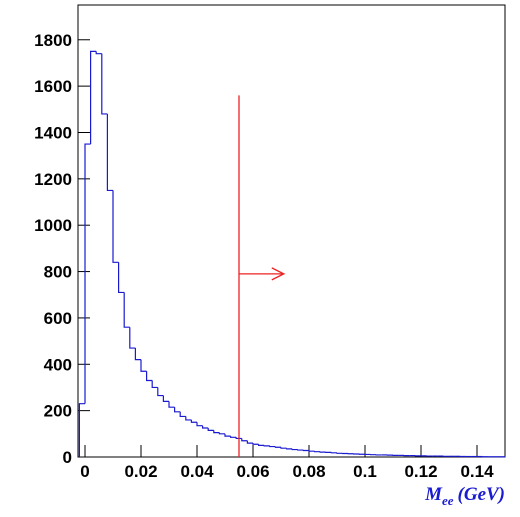  What do you see at coordinates (448, 500) in the screenshot?
I see `x-label-subscript: ee` at bounding box center [448, 500].